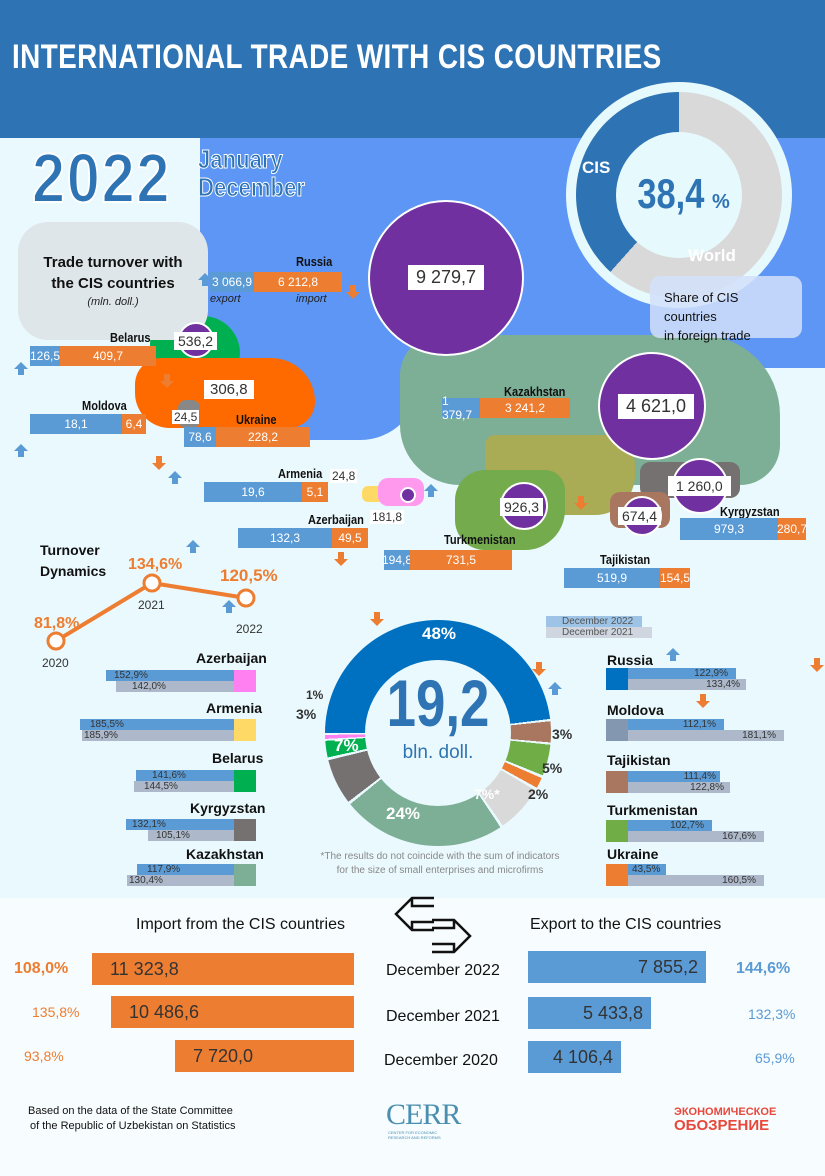 This screenshot has height=1176, width=825. What do you see at coordinates (252, 187) in the screenshot?
I see `period-end: December` at bounding box center [252, 187].